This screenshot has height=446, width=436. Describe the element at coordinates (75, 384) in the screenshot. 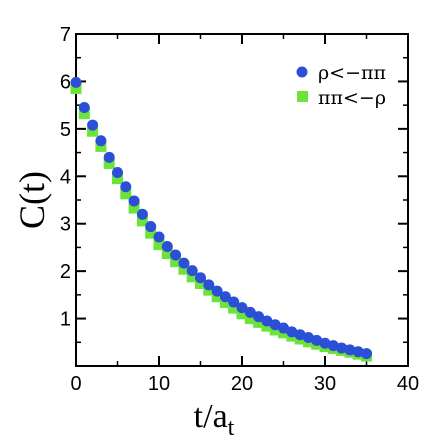

I see `x-tick-label: 0` at that location.